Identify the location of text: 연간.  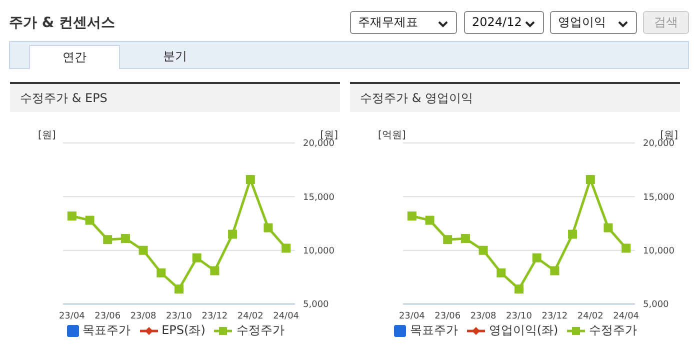
(74, 57).